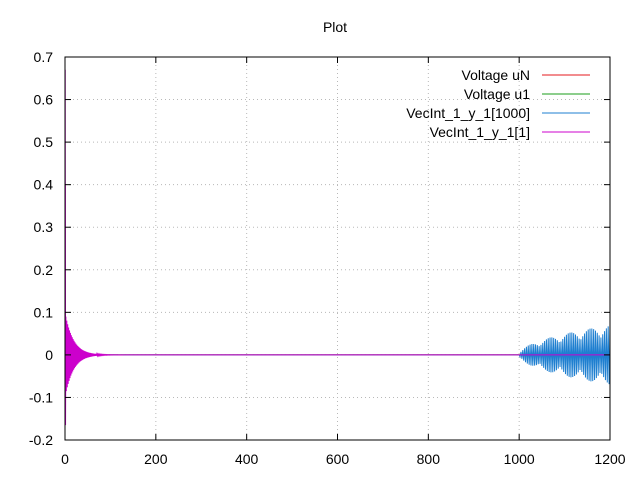 This screenshot has height=480, width=640. What do you see at coordinates (338, 459) in the screenshot?
I see `x-tick-label: 600` at bounding box center [338, 459].